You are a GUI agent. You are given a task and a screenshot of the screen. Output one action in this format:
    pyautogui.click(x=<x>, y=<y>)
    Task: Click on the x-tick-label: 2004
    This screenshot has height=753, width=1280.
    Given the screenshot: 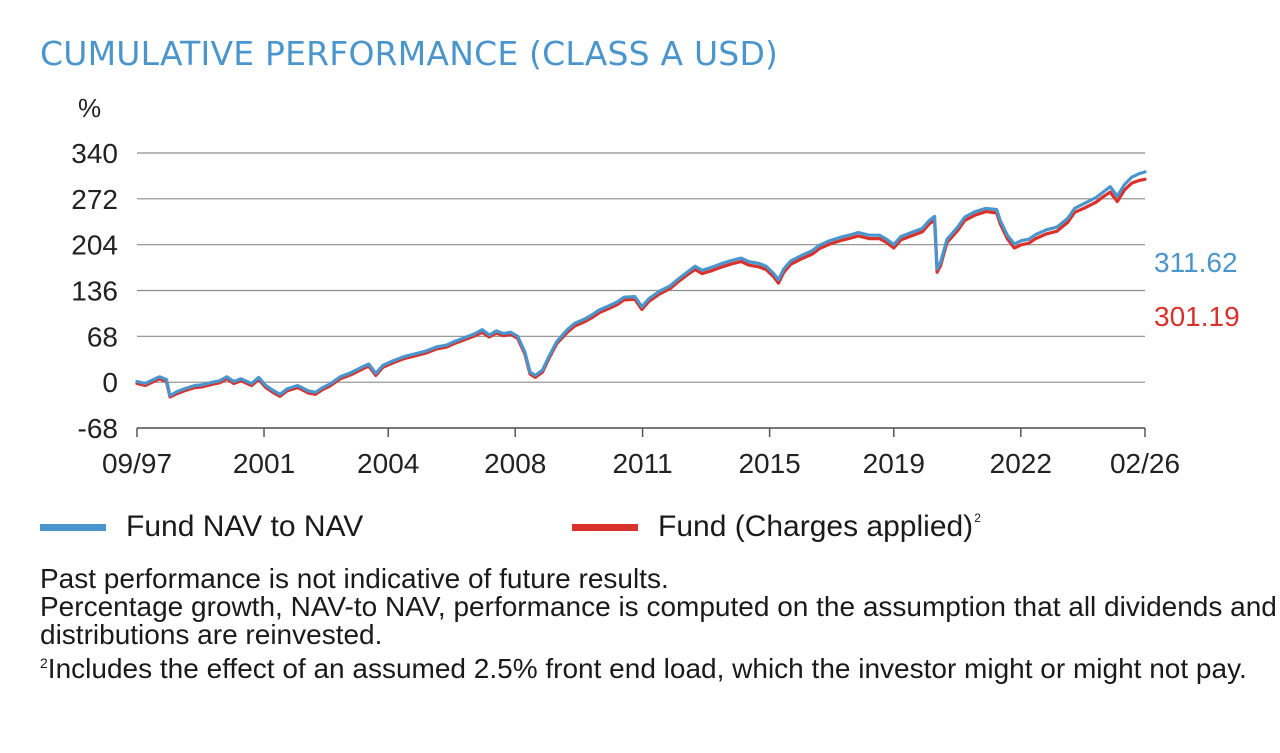 What is the action you would take?
    pyautogui.click(x=388, y=463)
    